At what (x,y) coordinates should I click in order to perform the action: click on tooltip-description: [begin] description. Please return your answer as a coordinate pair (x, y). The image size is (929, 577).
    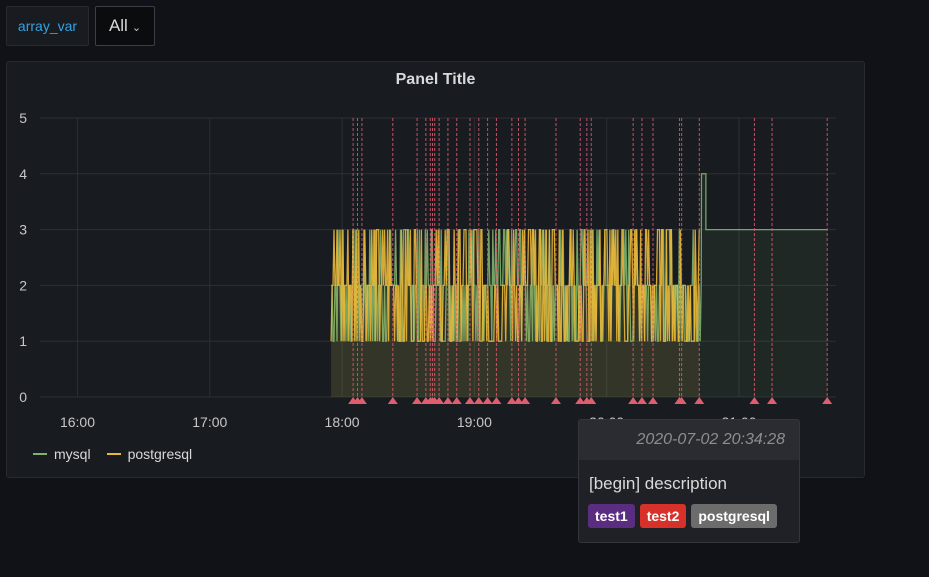
    Looking at the image, I should click on (658, 483).